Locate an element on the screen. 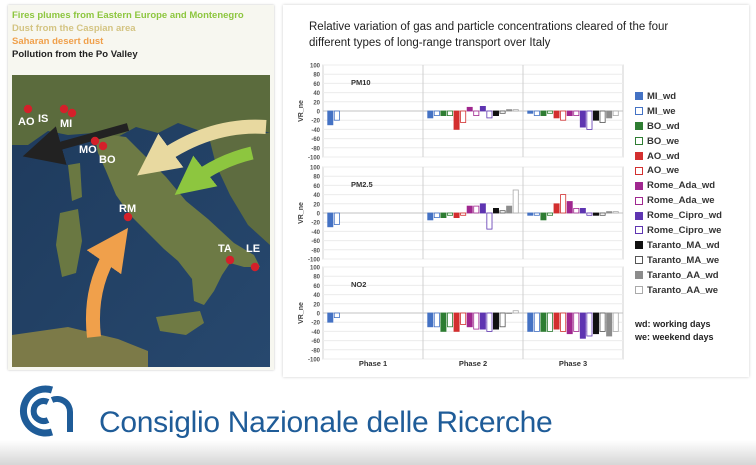 Image resolution: width=756 pixels, height=465 pixels. x-category-label: Phase 3 is located at coordinates (573, 363).